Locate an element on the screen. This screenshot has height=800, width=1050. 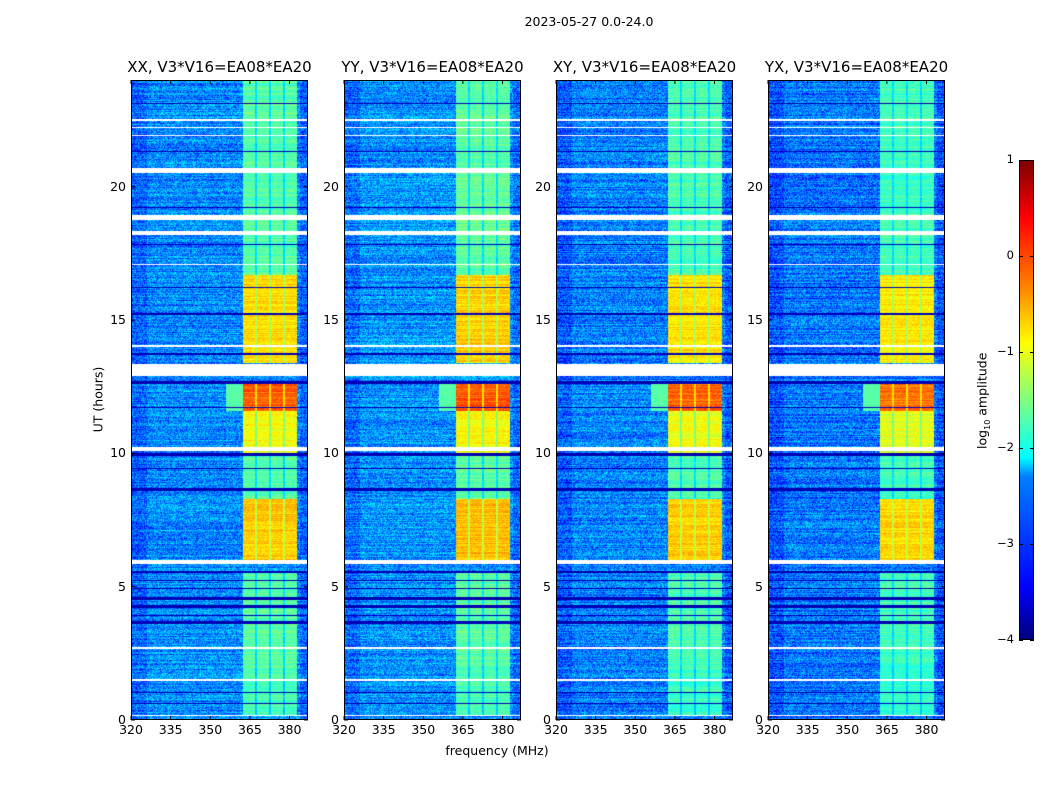
panel-title-yy: YY, V3*V16=EA08*EA20 is located at coordinates (432, 67).